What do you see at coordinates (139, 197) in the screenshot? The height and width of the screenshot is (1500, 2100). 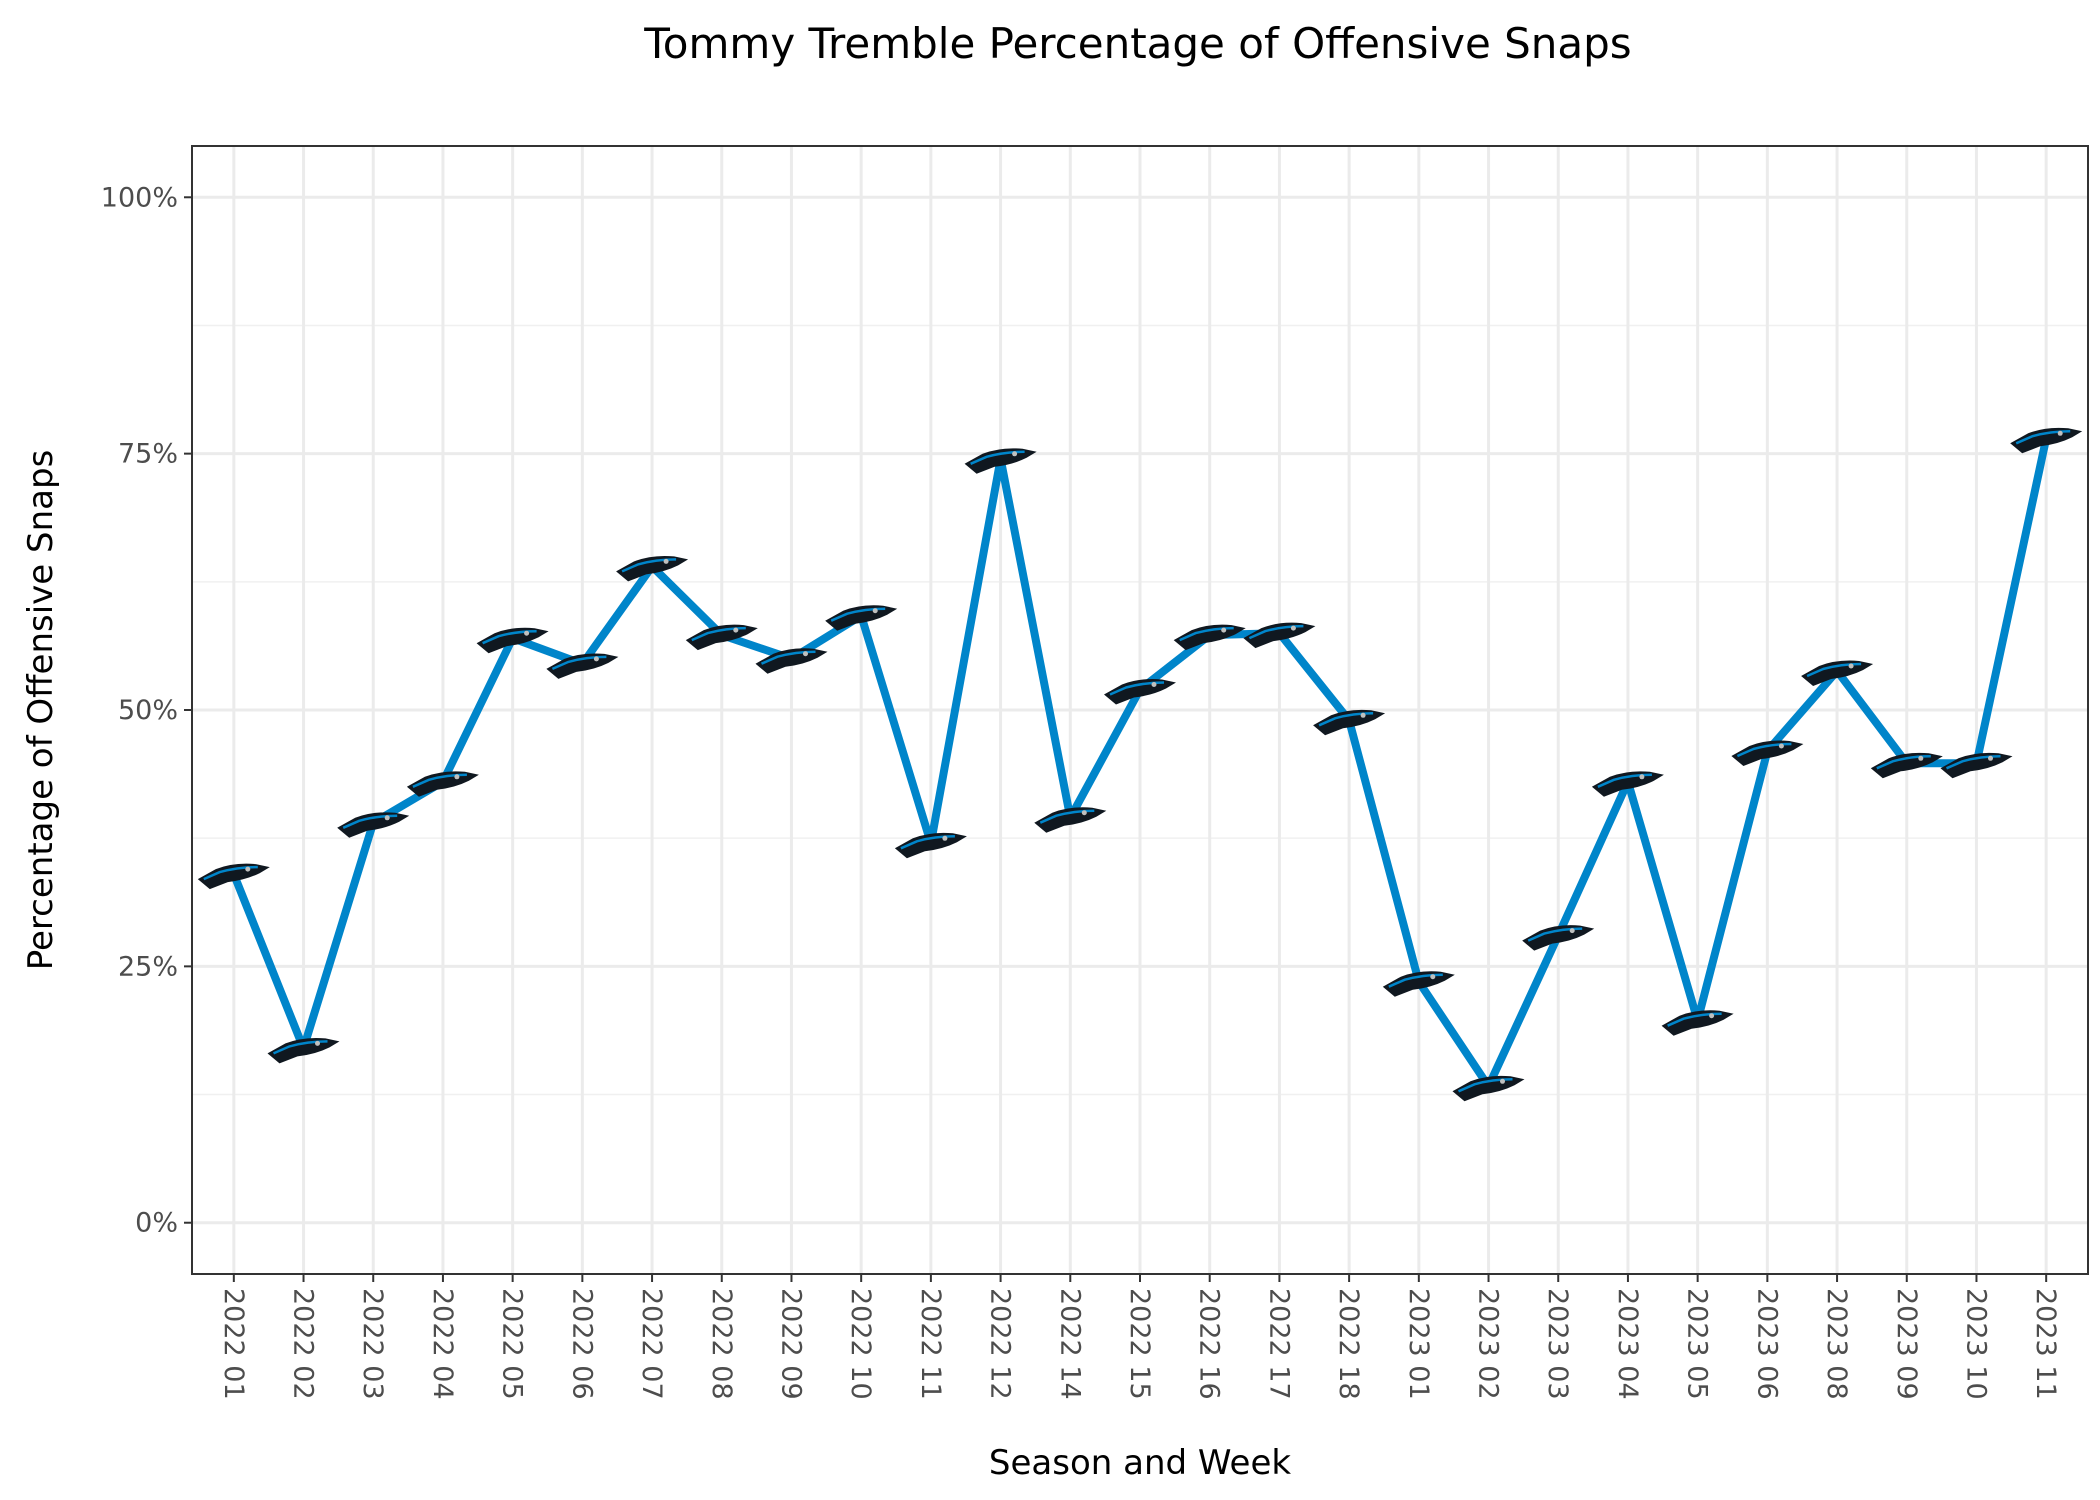 I see `y-tick-label: 100%` at bounding box center [139, 197].